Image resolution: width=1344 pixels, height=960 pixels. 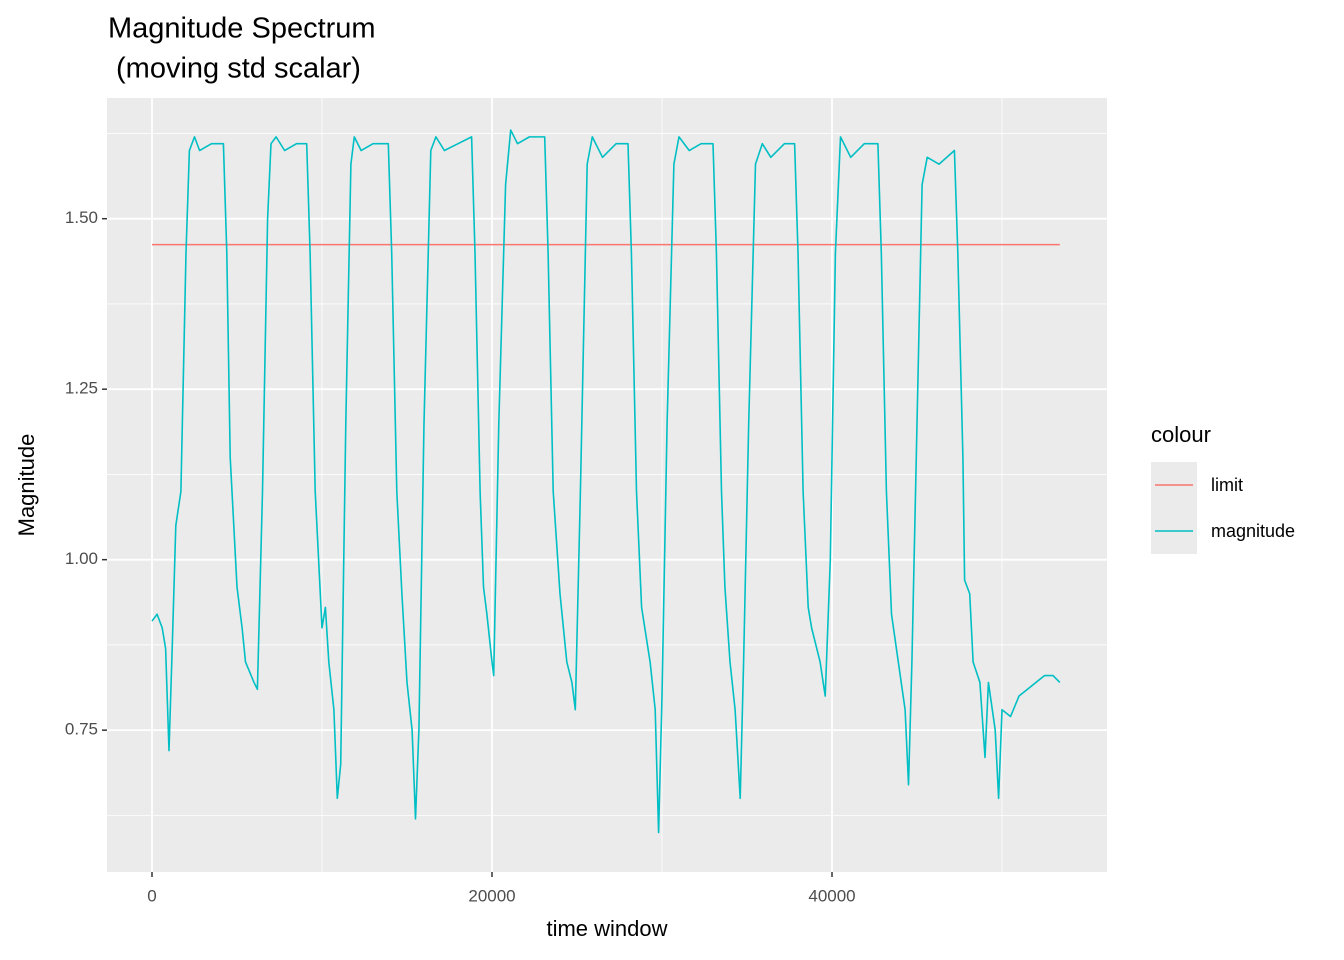 What do you see at coordinates (1181, 434) in the screenshot?
I see `legend-title: colour` at bounding box center [1181, 434].